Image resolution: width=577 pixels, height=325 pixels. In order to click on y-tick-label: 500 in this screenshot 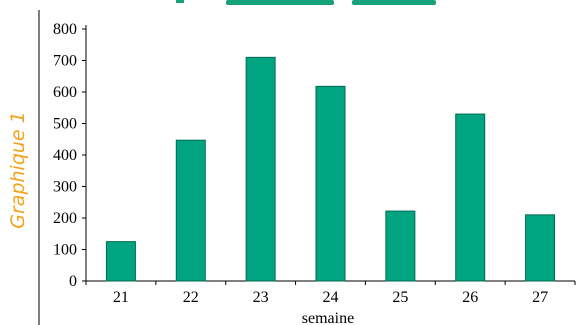, I will do `click(65, 124)`.